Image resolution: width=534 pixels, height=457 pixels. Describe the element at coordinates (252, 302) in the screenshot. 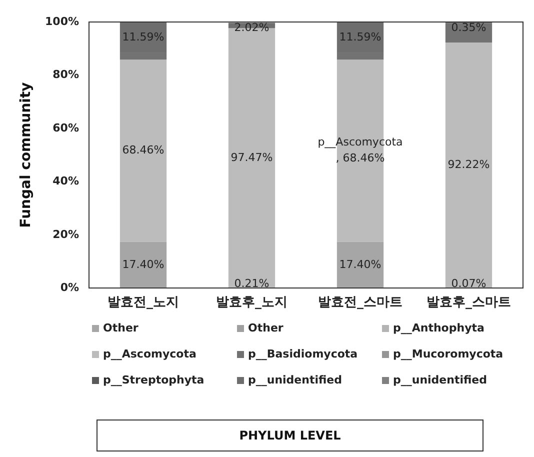

I see `x-tick-label: 발효후_노지` at that location.